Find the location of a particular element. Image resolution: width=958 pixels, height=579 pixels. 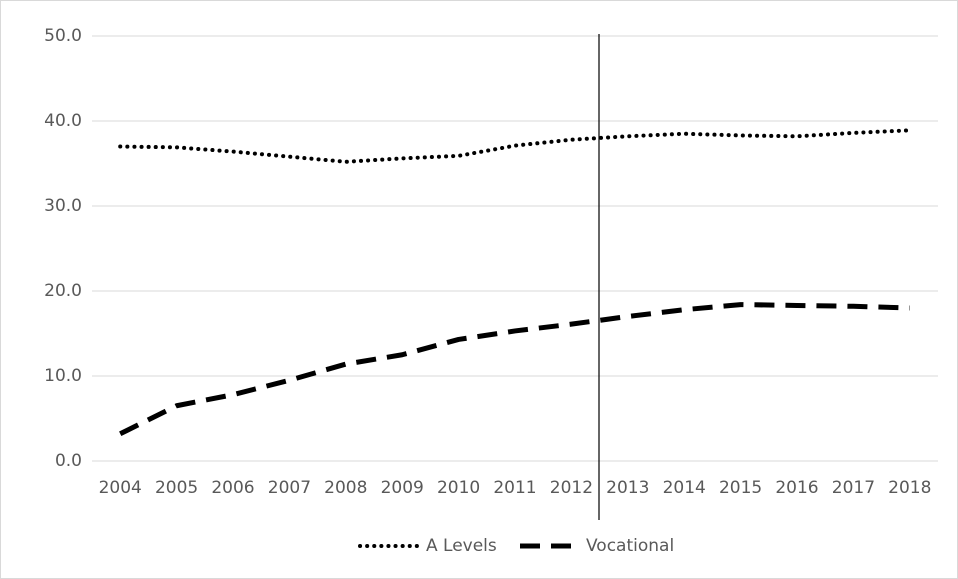

x-tick-label: 2005 is located at coordinates (176, 488).